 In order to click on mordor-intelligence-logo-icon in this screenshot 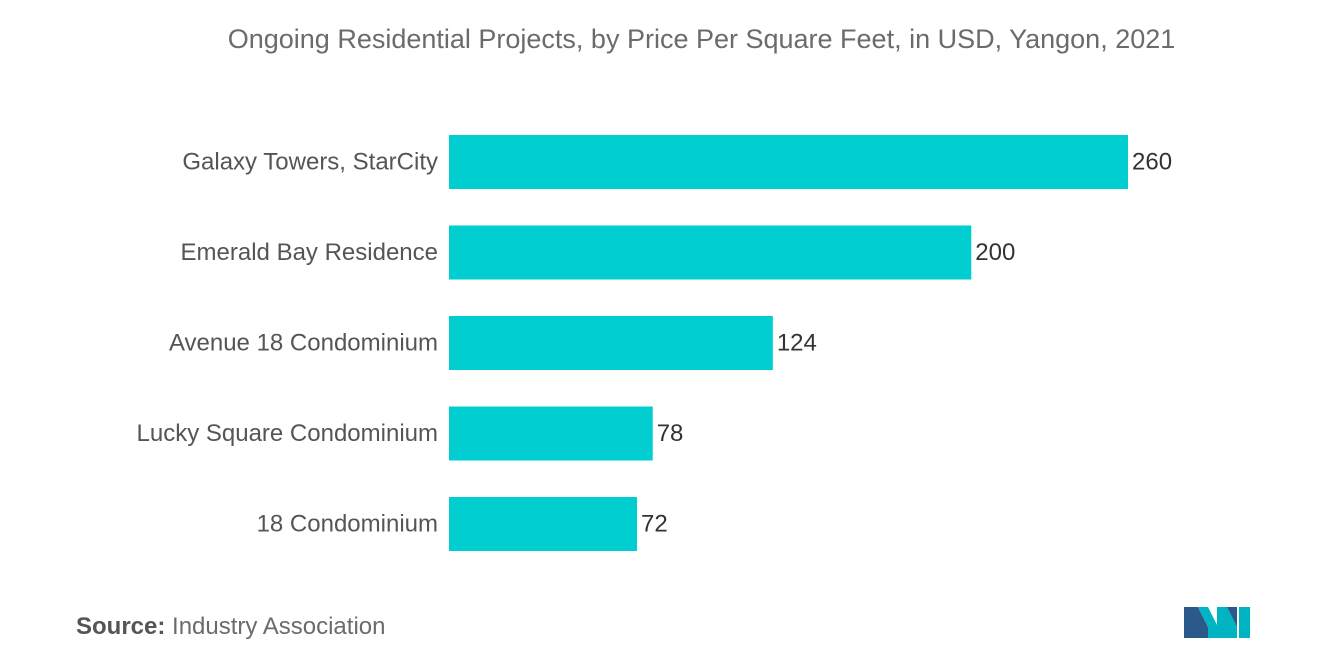, I will do `click(1217, 622)`.